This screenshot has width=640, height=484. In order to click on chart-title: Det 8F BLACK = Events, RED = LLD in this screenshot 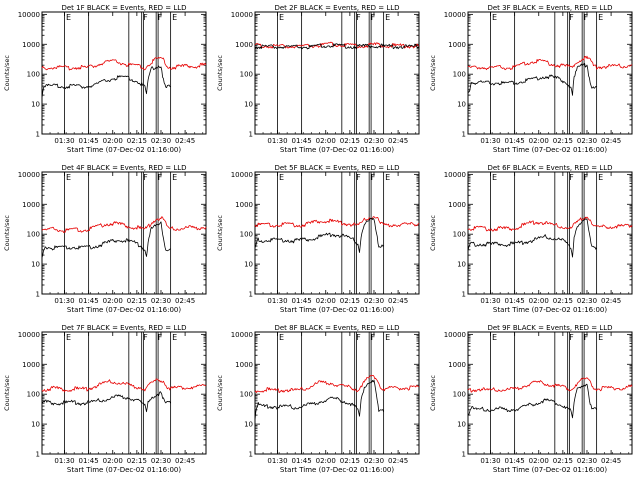, I will do `click(336, 328)`.